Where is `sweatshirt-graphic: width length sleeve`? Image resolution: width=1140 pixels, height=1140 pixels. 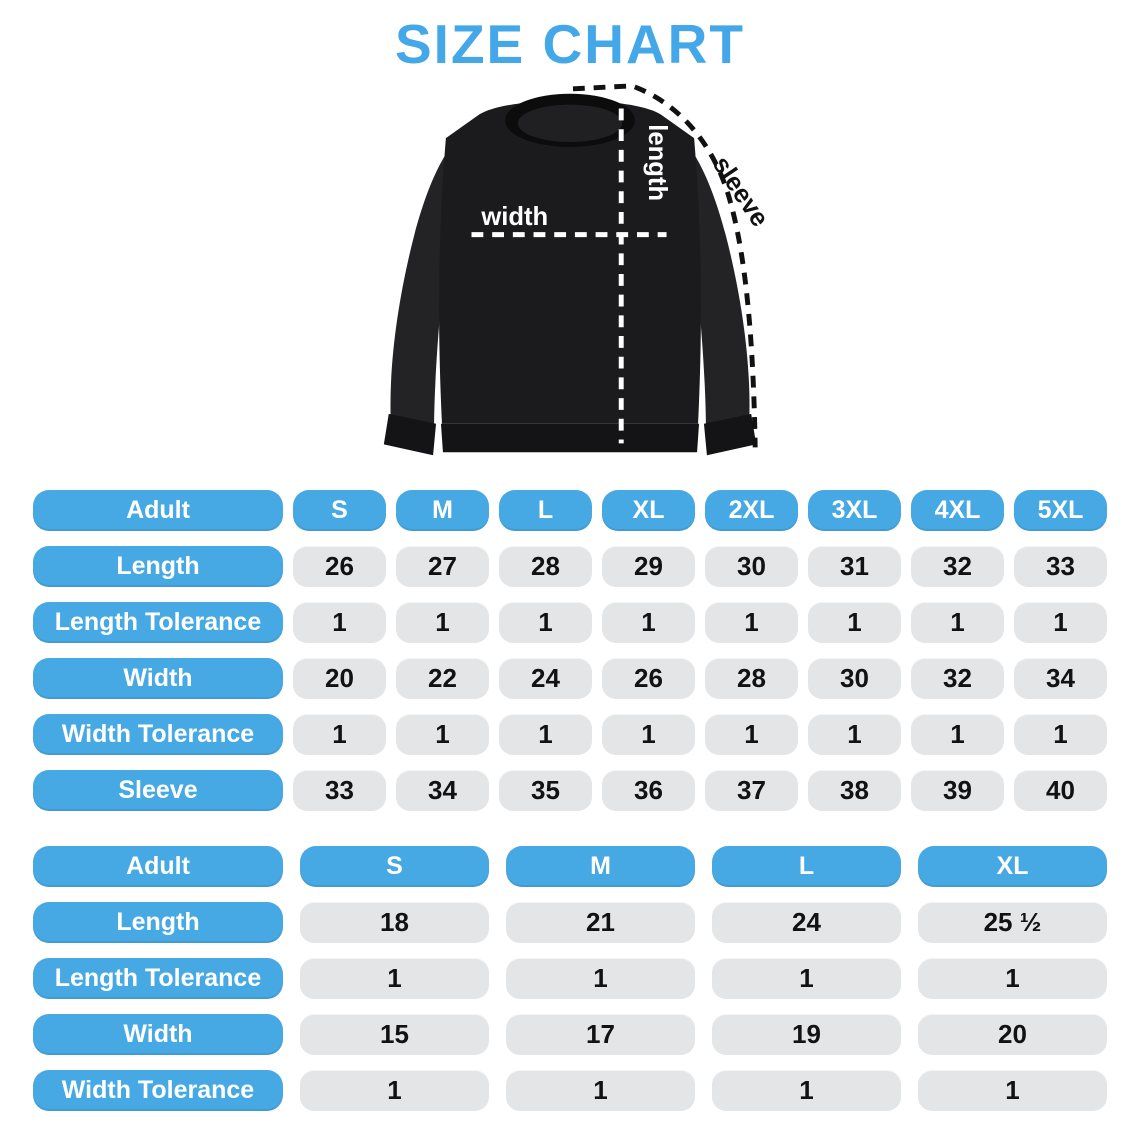
sweatshirt-graphic: width length sleeve is located at coordinates (578, 268).